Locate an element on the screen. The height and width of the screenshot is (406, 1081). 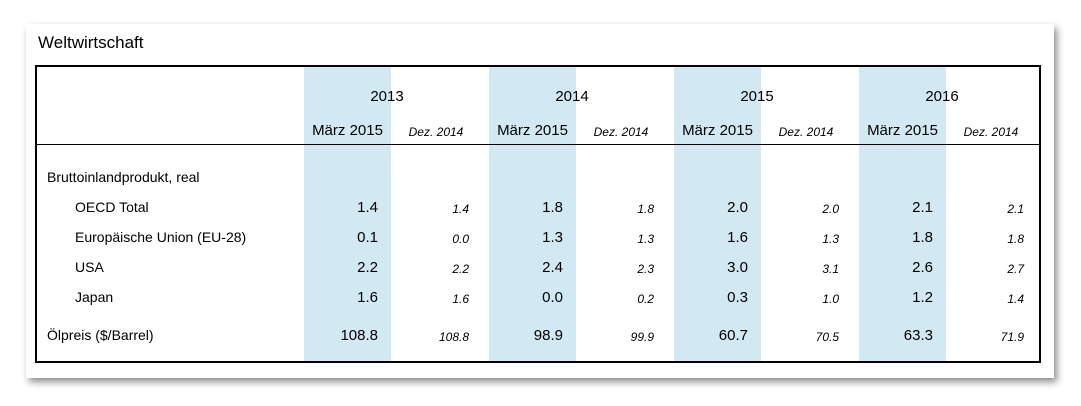
section-label: Bruttoinlandprodukt, real is located at coordinates (123, 177).